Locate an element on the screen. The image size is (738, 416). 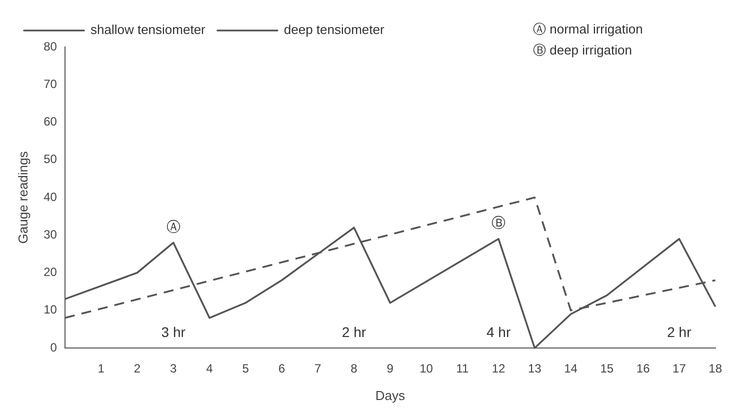
x-tick-label: 4 is located at coordinates (210, 369).